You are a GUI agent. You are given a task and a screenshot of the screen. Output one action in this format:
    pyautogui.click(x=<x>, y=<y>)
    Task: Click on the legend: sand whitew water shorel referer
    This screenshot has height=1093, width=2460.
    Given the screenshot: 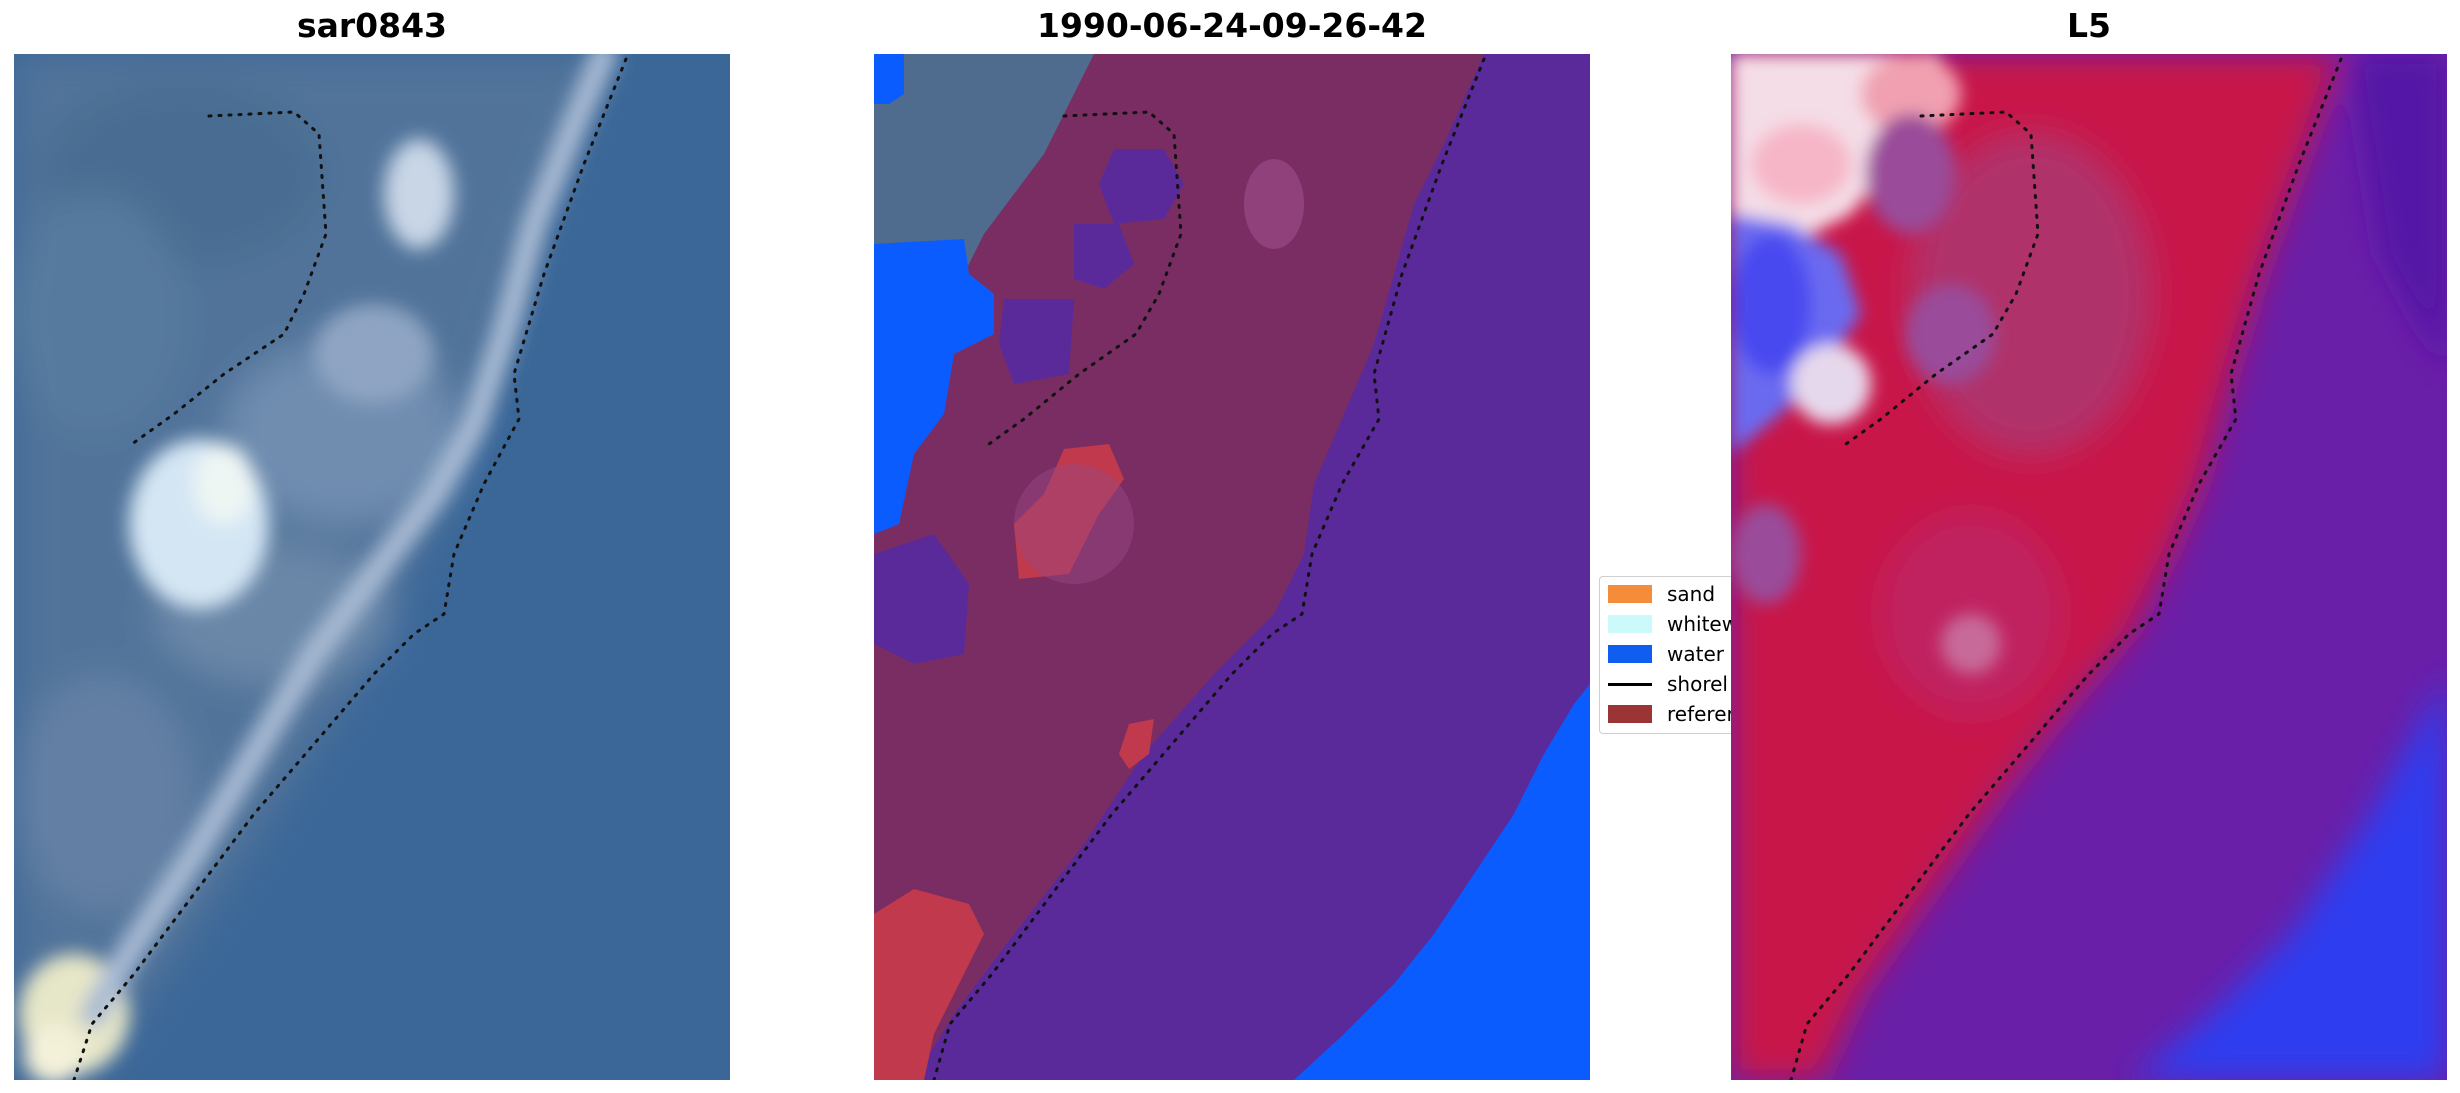 What is the action you would take?
    pyautogui.click(x=1665, y=655)
    